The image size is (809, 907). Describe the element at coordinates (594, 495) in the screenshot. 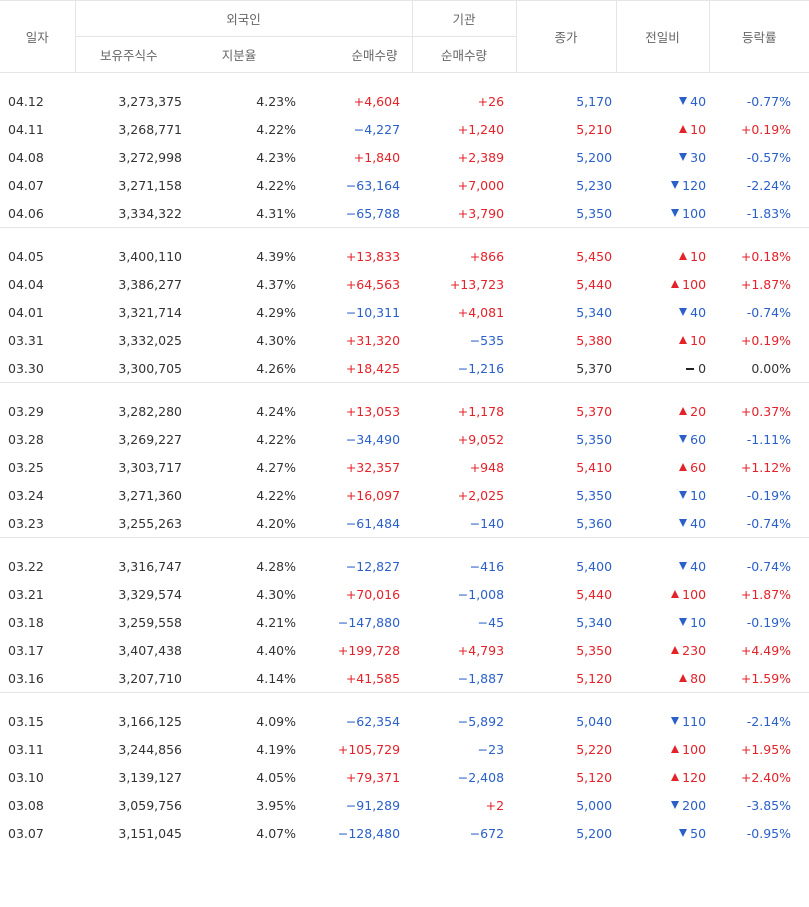

I see `cell-close: 5,350` at that location.